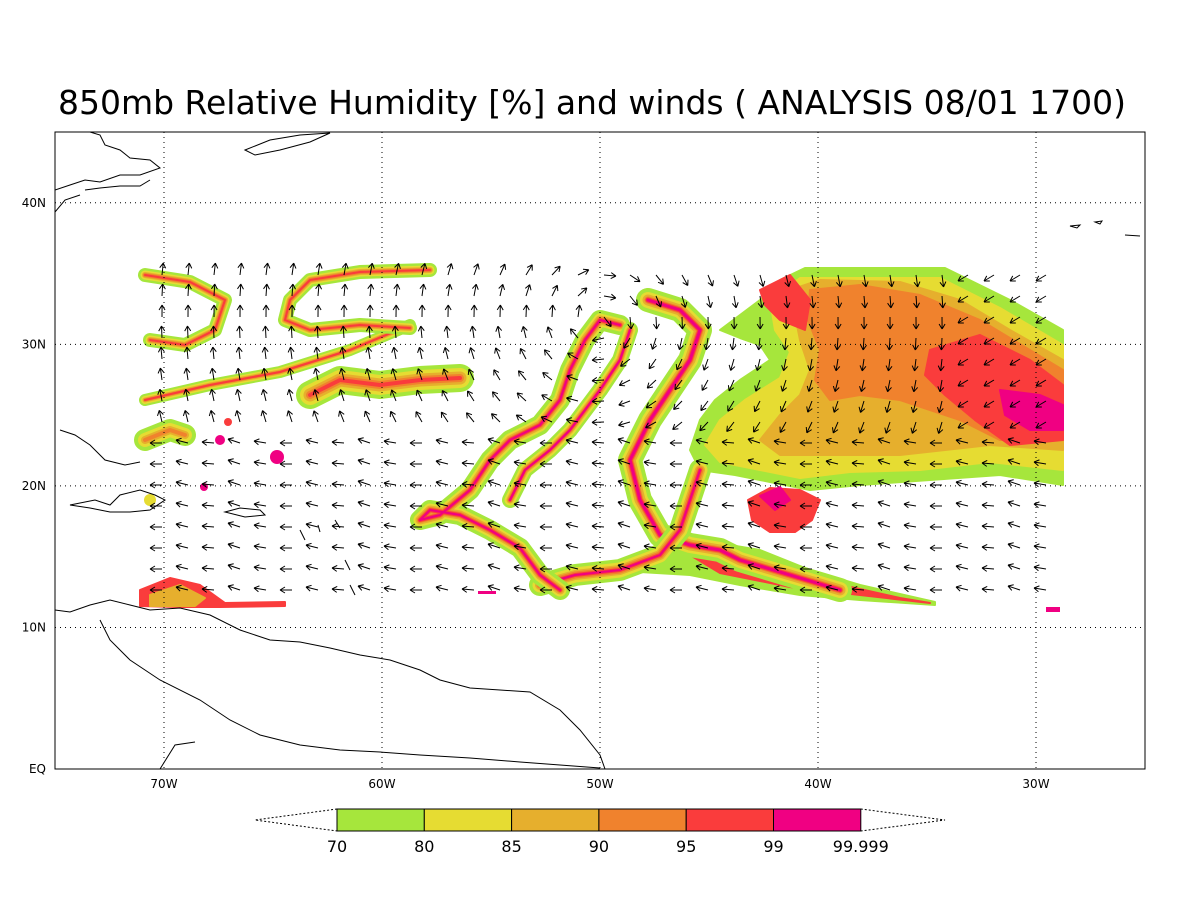 This screenshot has height=900, width=1200. Describe the element at coordinates (34, 627) in the screenshot. I see `lat-tick-label: 10N` at that location.